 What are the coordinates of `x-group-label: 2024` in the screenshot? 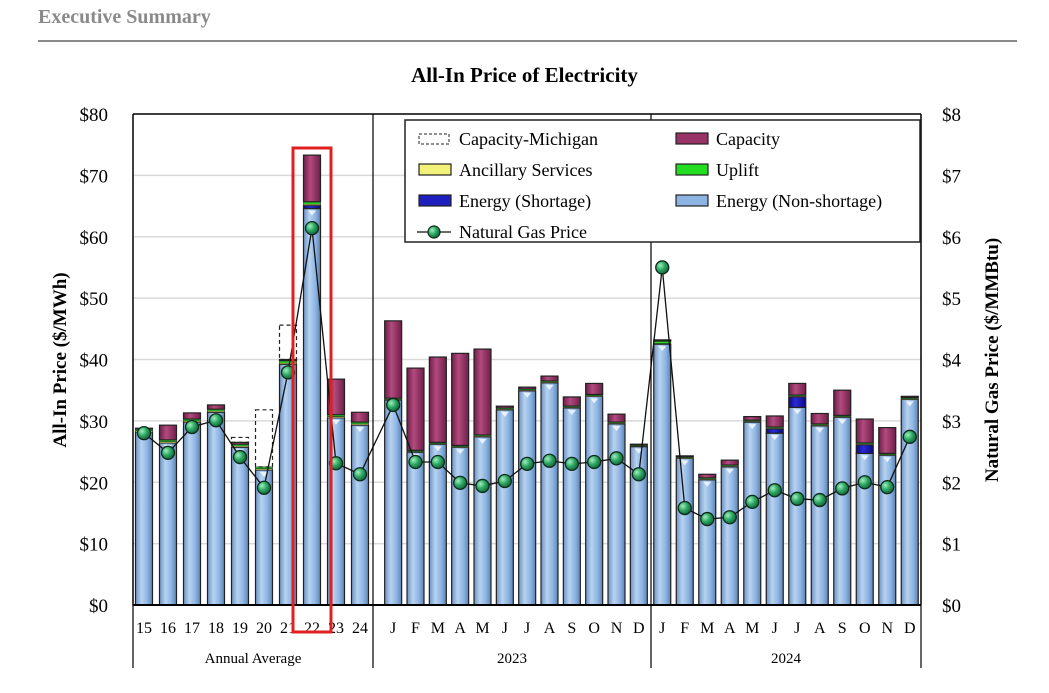 It's located at (786, 659).